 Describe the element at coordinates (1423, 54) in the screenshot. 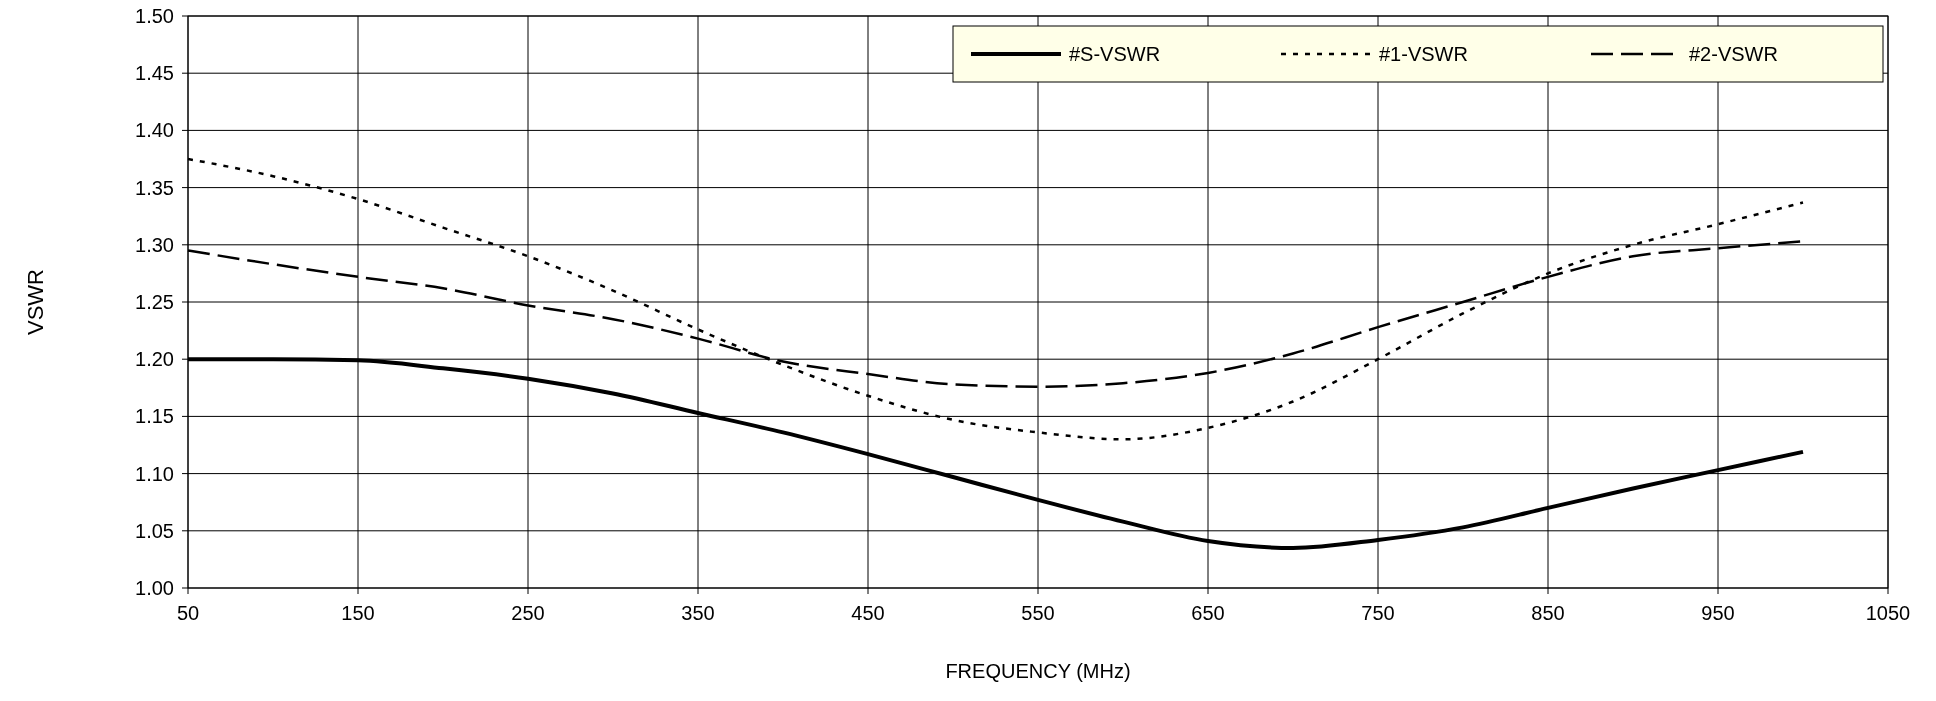

I see `legend-label: #1-VSWR` at that location.